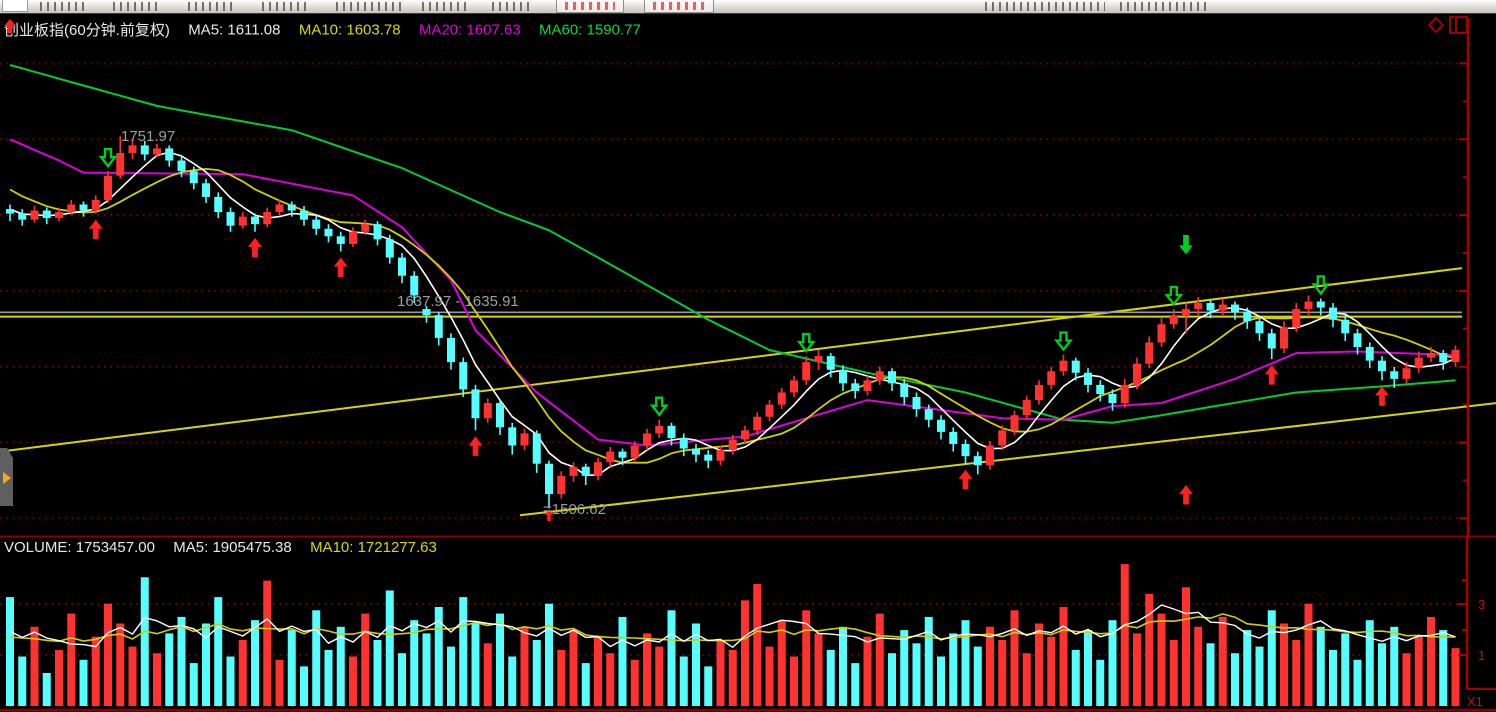  I want to click on ma5-value: 1611.08, so click(254, 30).